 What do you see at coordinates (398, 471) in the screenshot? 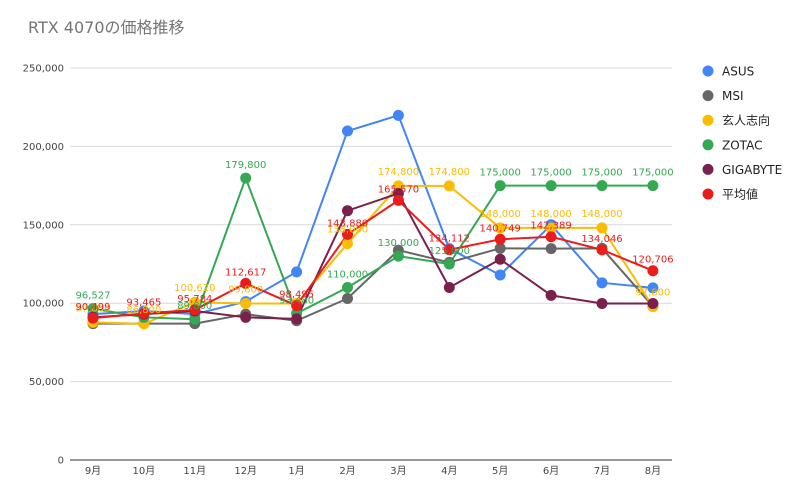
I see `x-tick-label: 3月` at bounding box center [398, 471].